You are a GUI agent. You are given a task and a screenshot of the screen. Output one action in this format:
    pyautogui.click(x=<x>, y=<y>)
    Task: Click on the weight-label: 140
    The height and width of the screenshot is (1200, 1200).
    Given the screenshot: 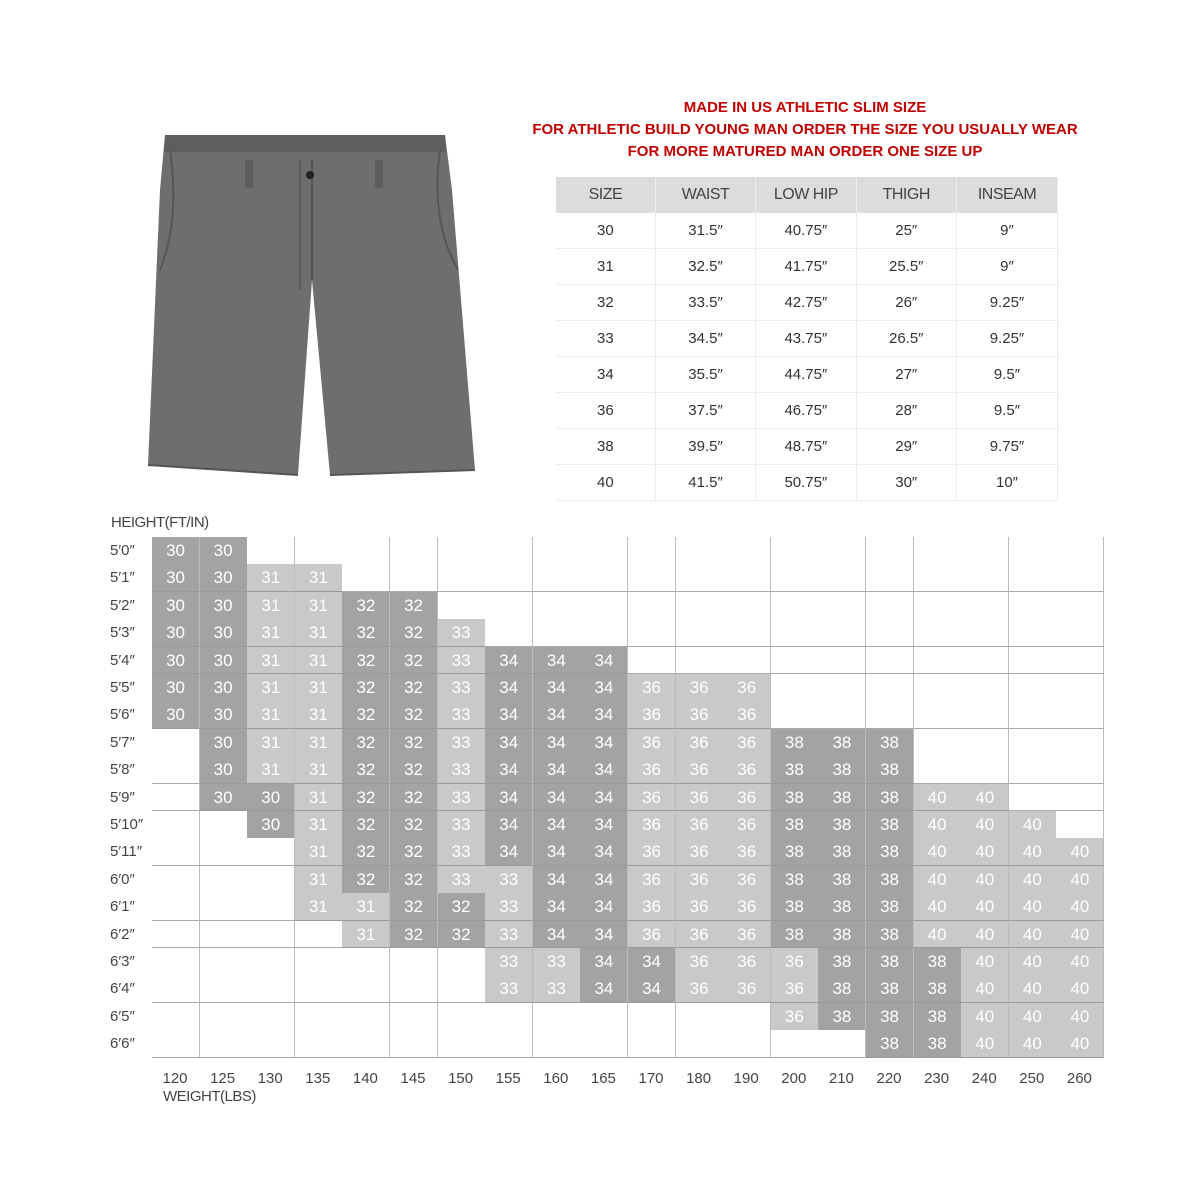 What is the action you would take?
    pyautogui.click(x=365, y=1078)
    